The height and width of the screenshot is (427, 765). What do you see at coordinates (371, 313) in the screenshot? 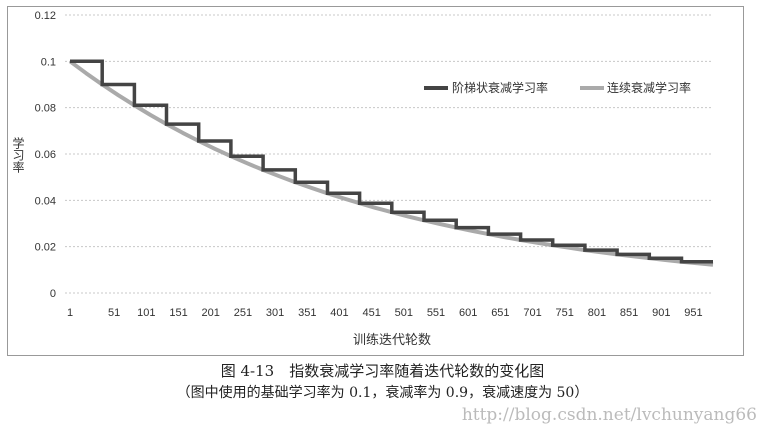
I see `x-tick-label: 451` at bounding box center [371, 313].